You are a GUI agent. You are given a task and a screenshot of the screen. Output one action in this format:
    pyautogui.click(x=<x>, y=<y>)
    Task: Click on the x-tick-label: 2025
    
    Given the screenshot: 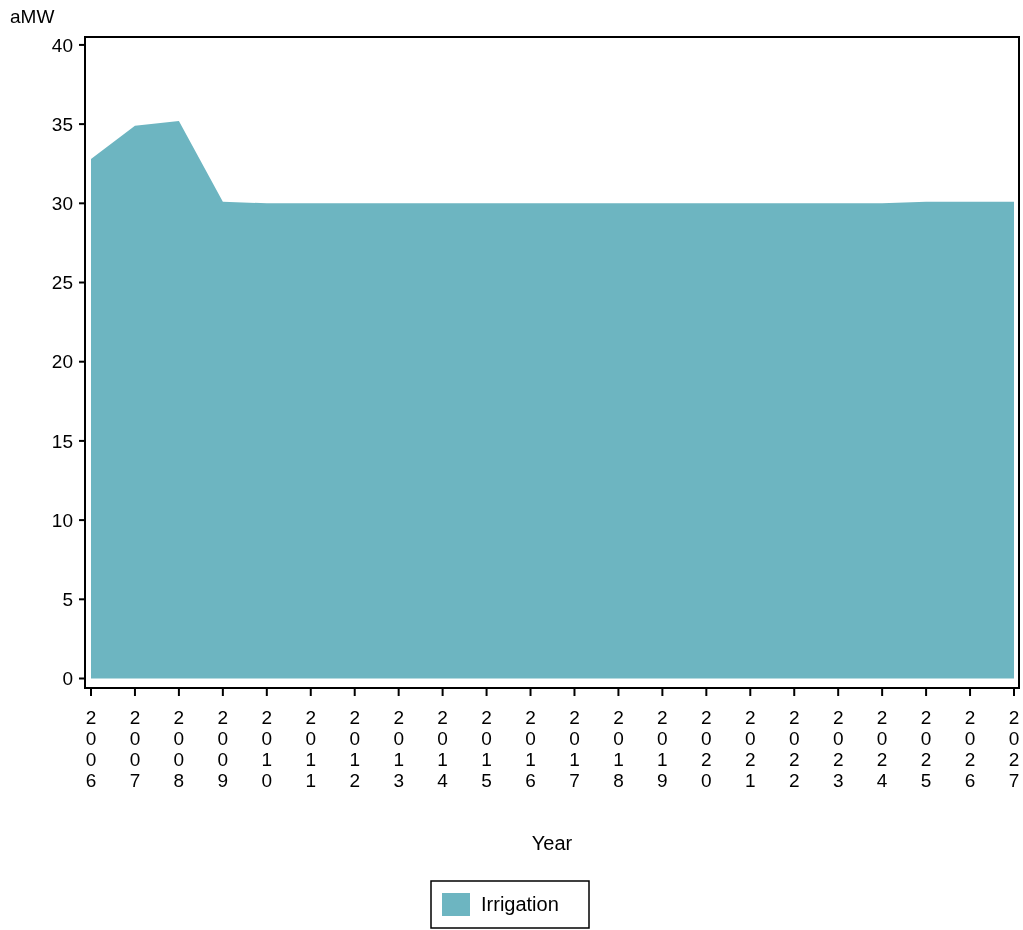 What is the action you would take?
    pyautogui.click(x=926, y=749)
    